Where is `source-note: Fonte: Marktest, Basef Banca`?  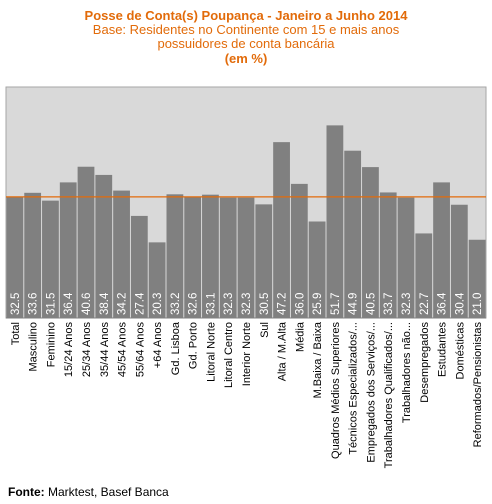
source-note: Fonte: Marktest, Basef Banca is located at coordinates (88, 492).